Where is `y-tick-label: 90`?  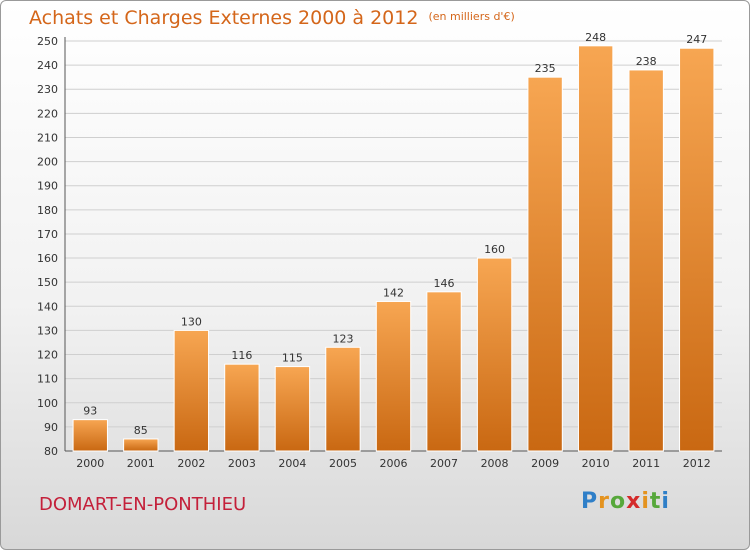
y-tick-label: 90 is located at coordinates (51, 427).